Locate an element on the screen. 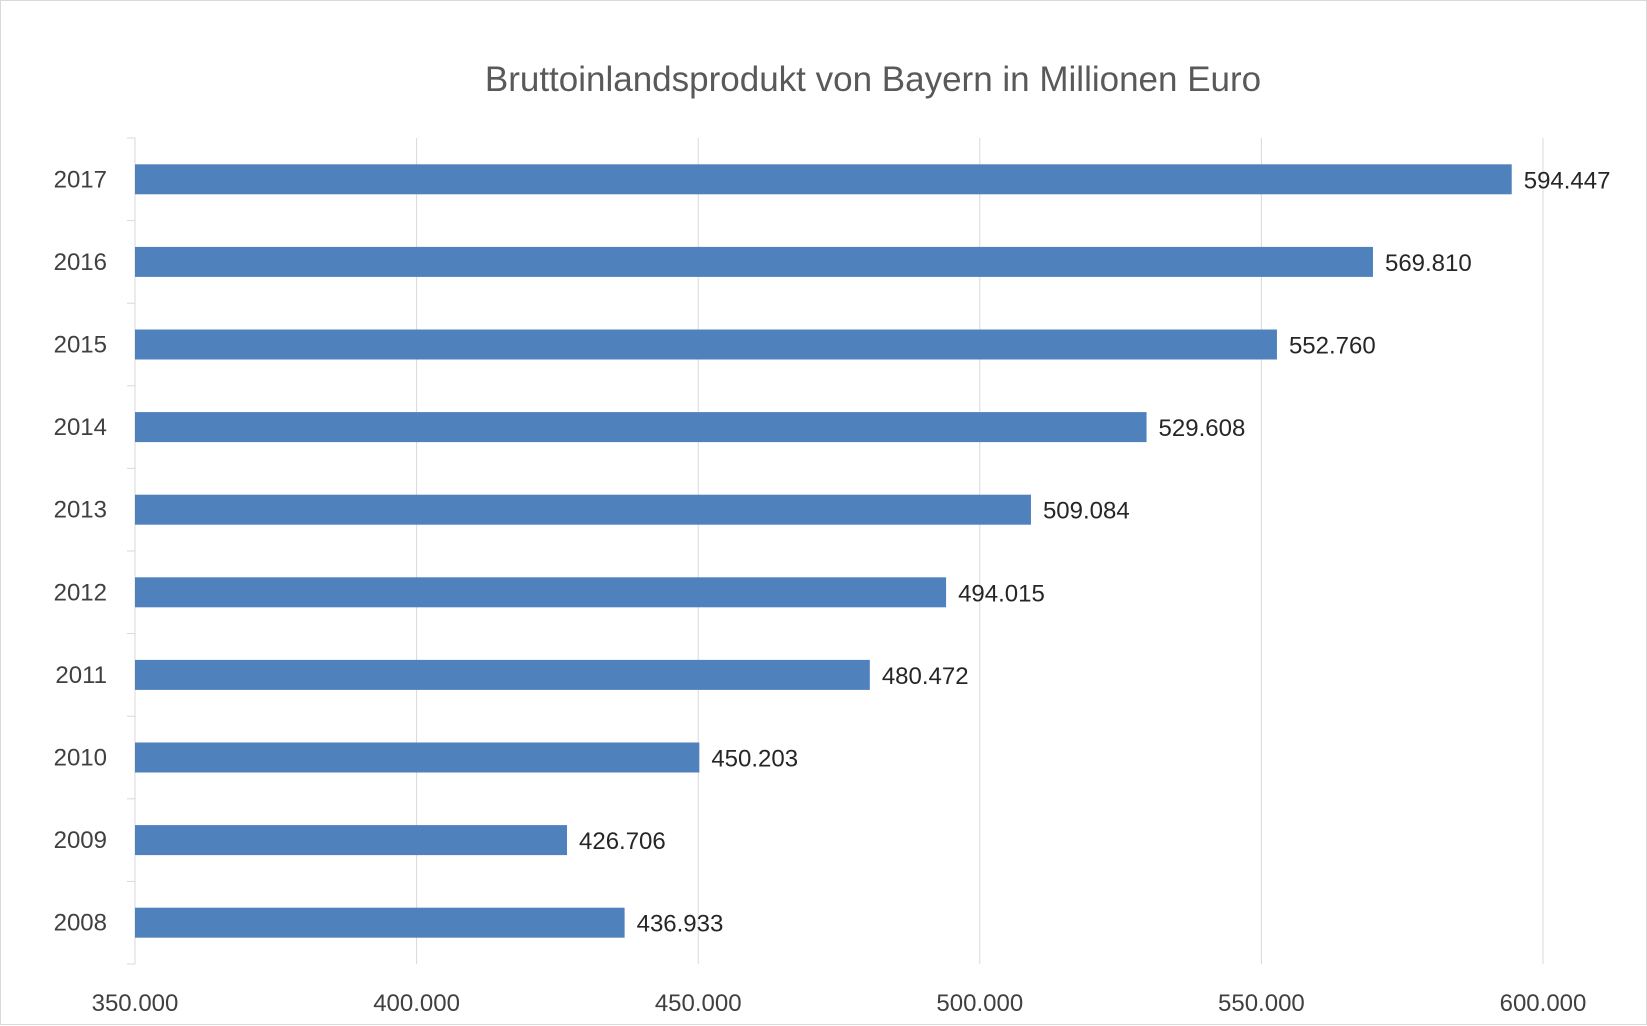 The image size is (1647, 1026). y-tick-label-2017: 2017 is located at coordinates (80, 179).